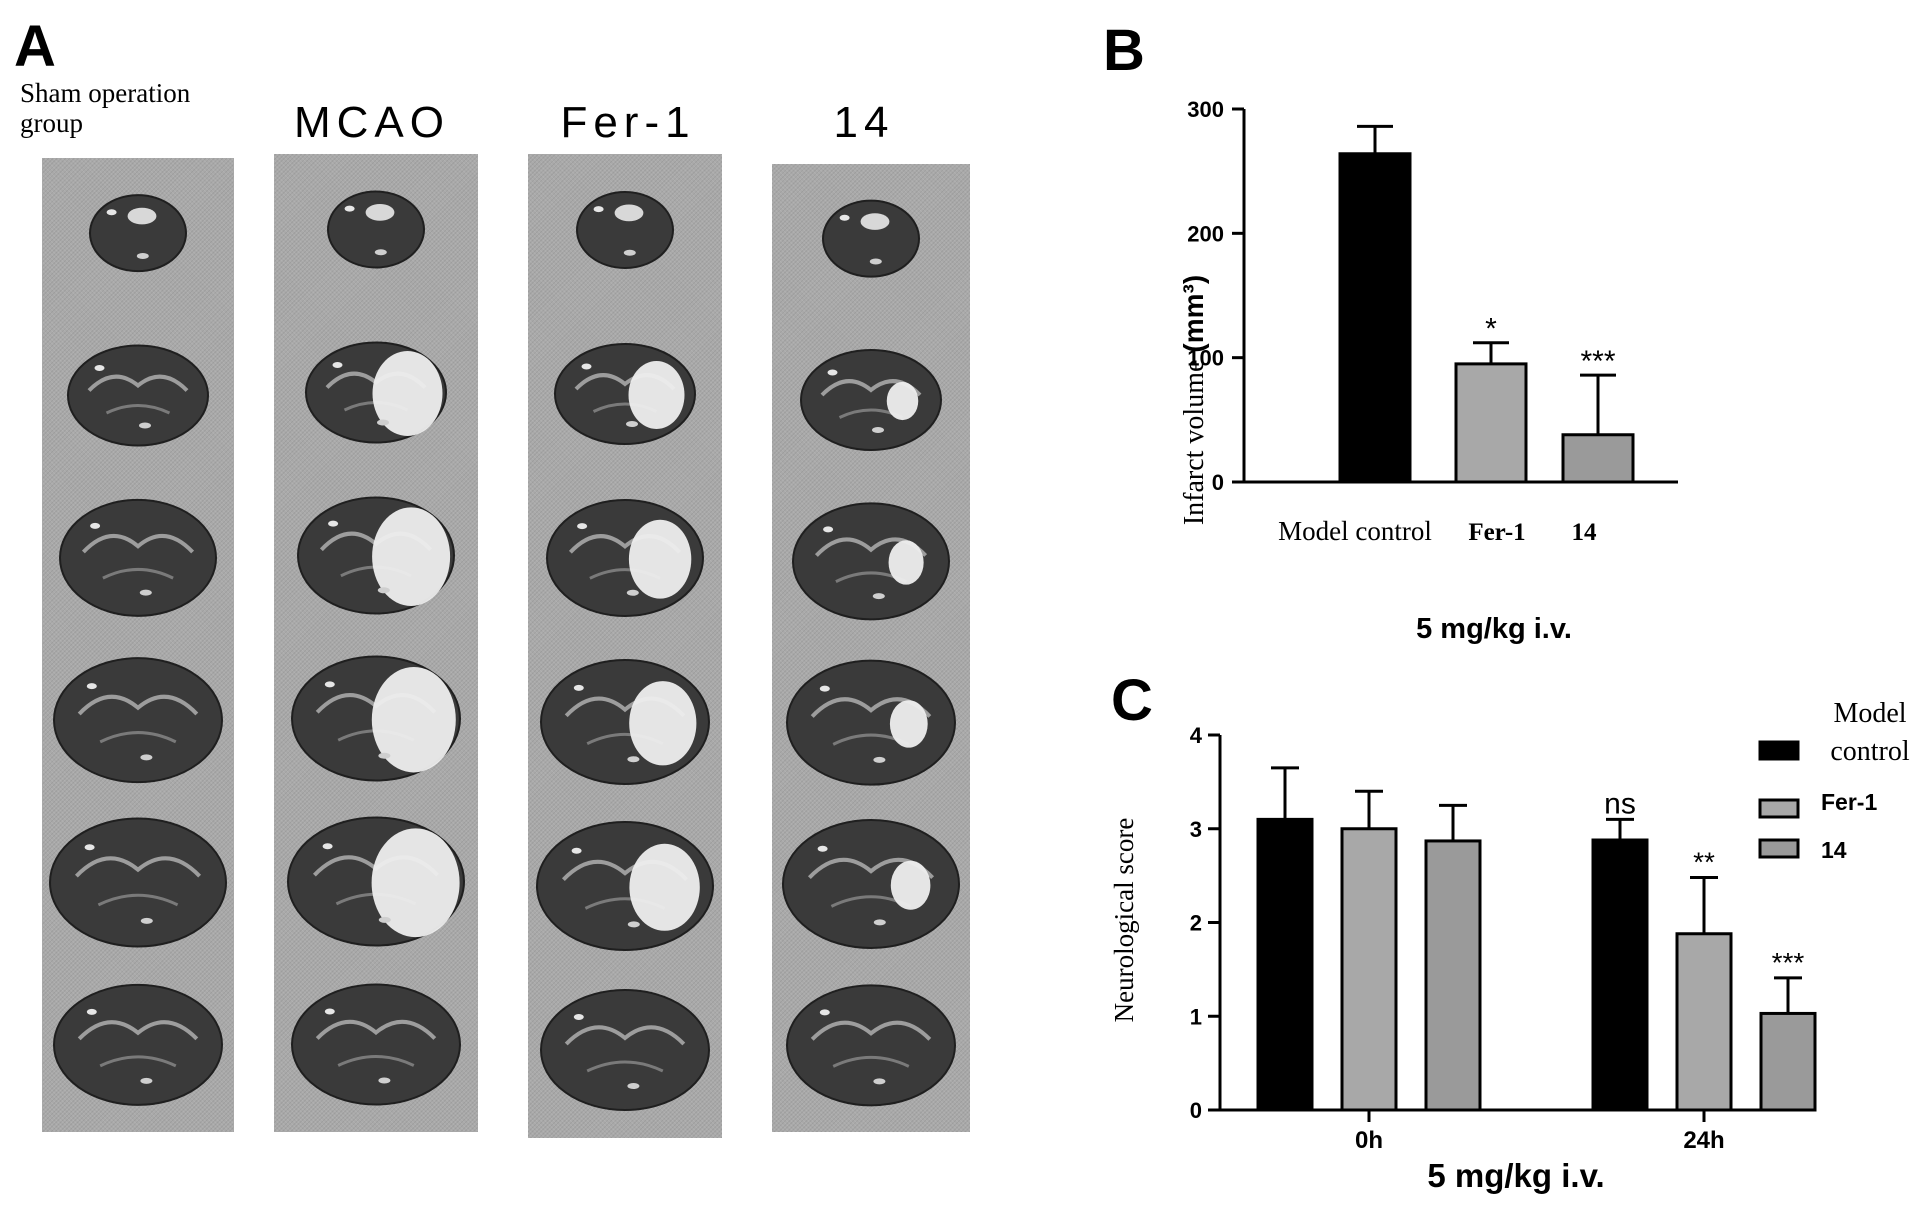  Describe the element at coordinates (1124, 50) in the screenshot. I see `panel-b-label: B` at that location.